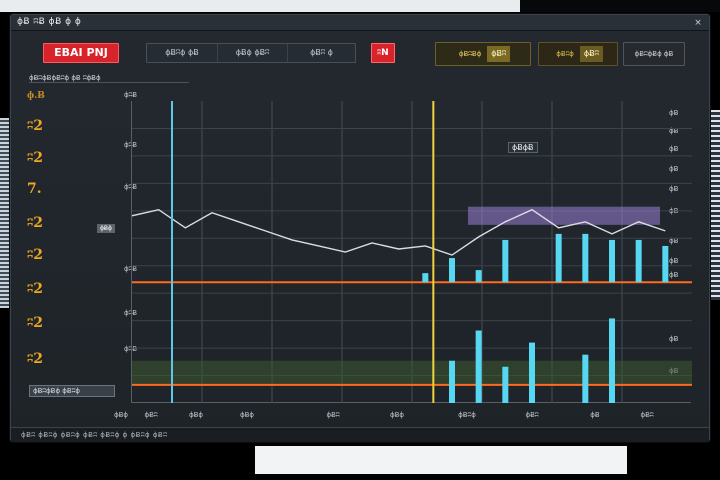  I want to click on panel-subheader: ɸɃʭɸɃɸɃʭɸ ɸɃ ʭɸɃɸ, so click(109, 78).